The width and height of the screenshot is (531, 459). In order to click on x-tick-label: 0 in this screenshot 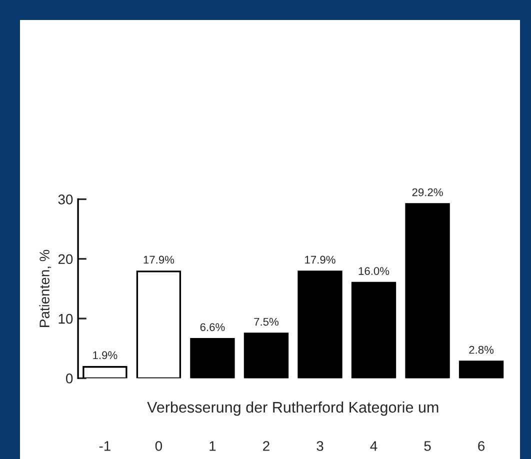, I will do `click(158, 446)`.